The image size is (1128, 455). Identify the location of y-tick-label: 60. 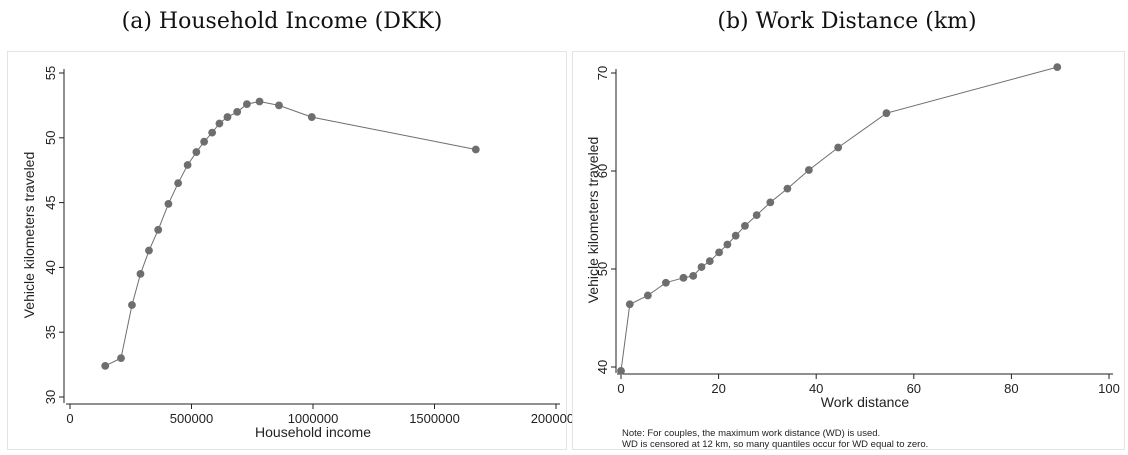
(602, 171).